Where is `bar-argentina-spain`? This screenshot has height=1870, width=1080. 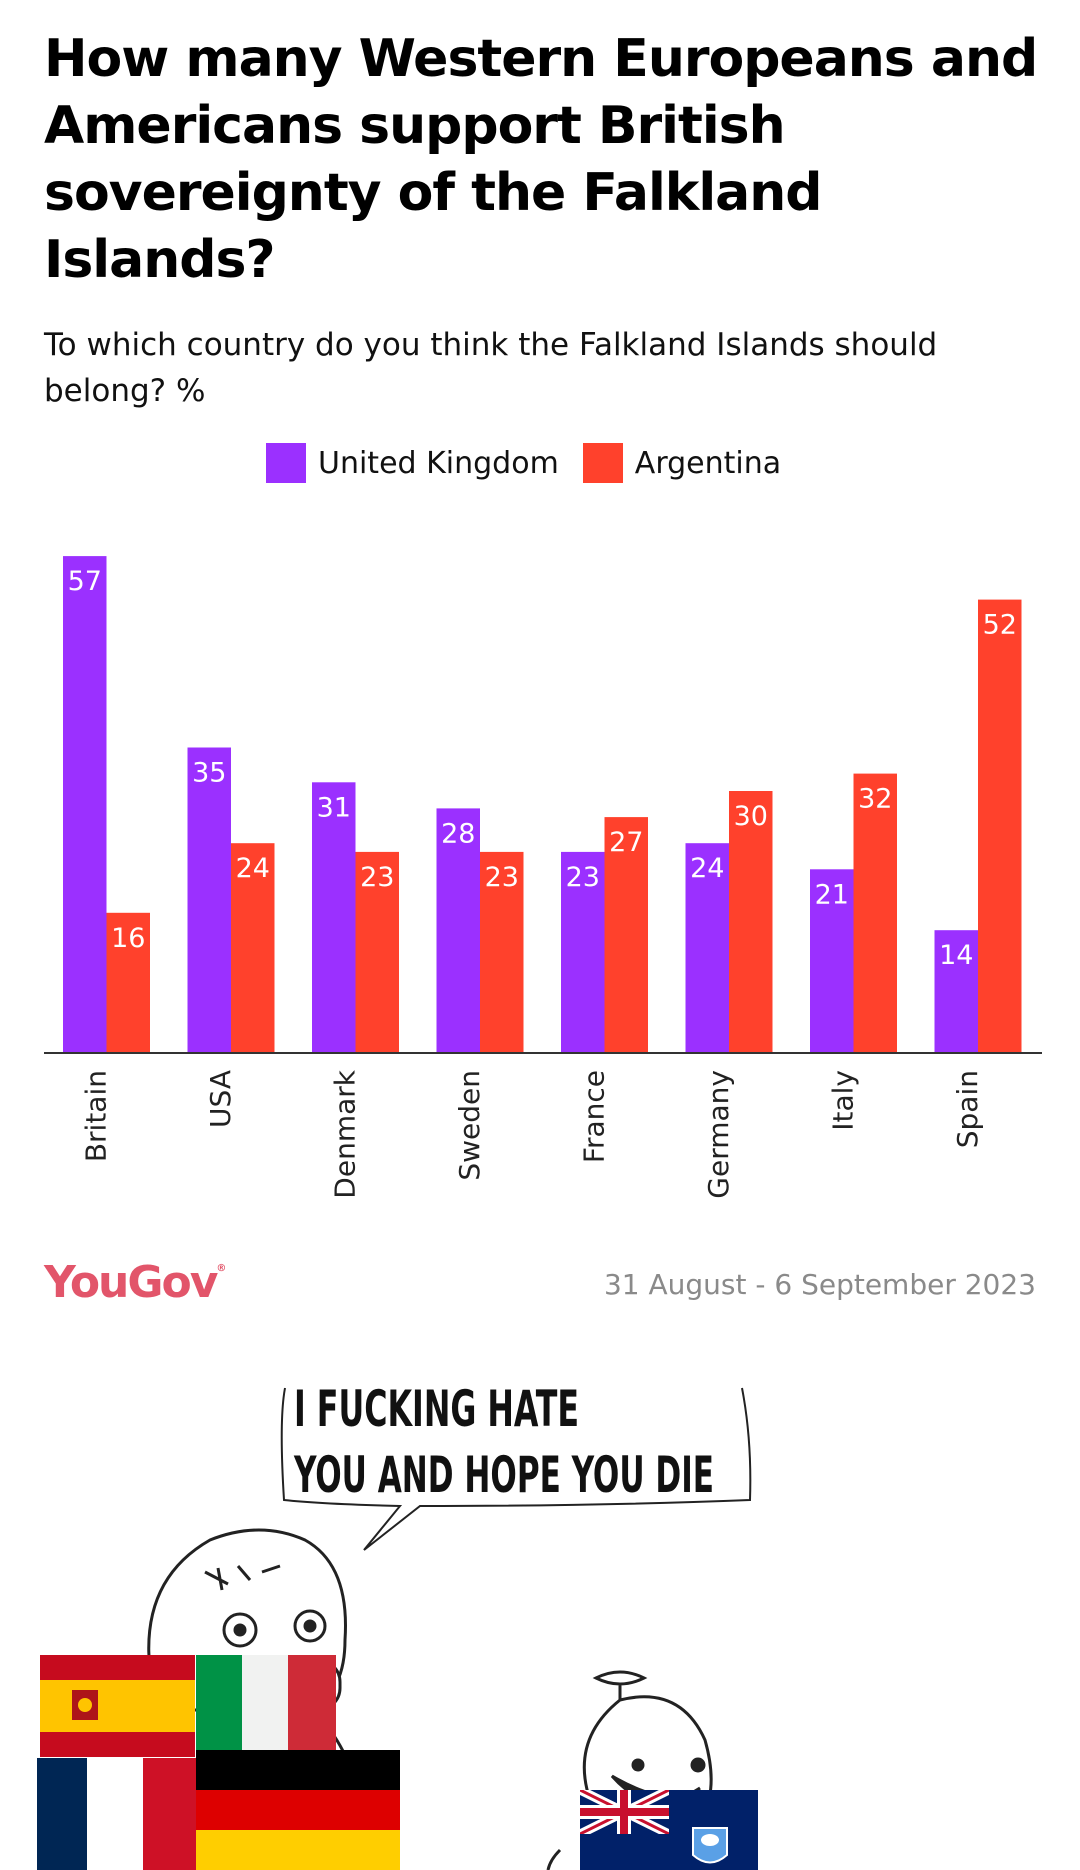 bar-argentina-spain is located at coordinates (1000, 825).